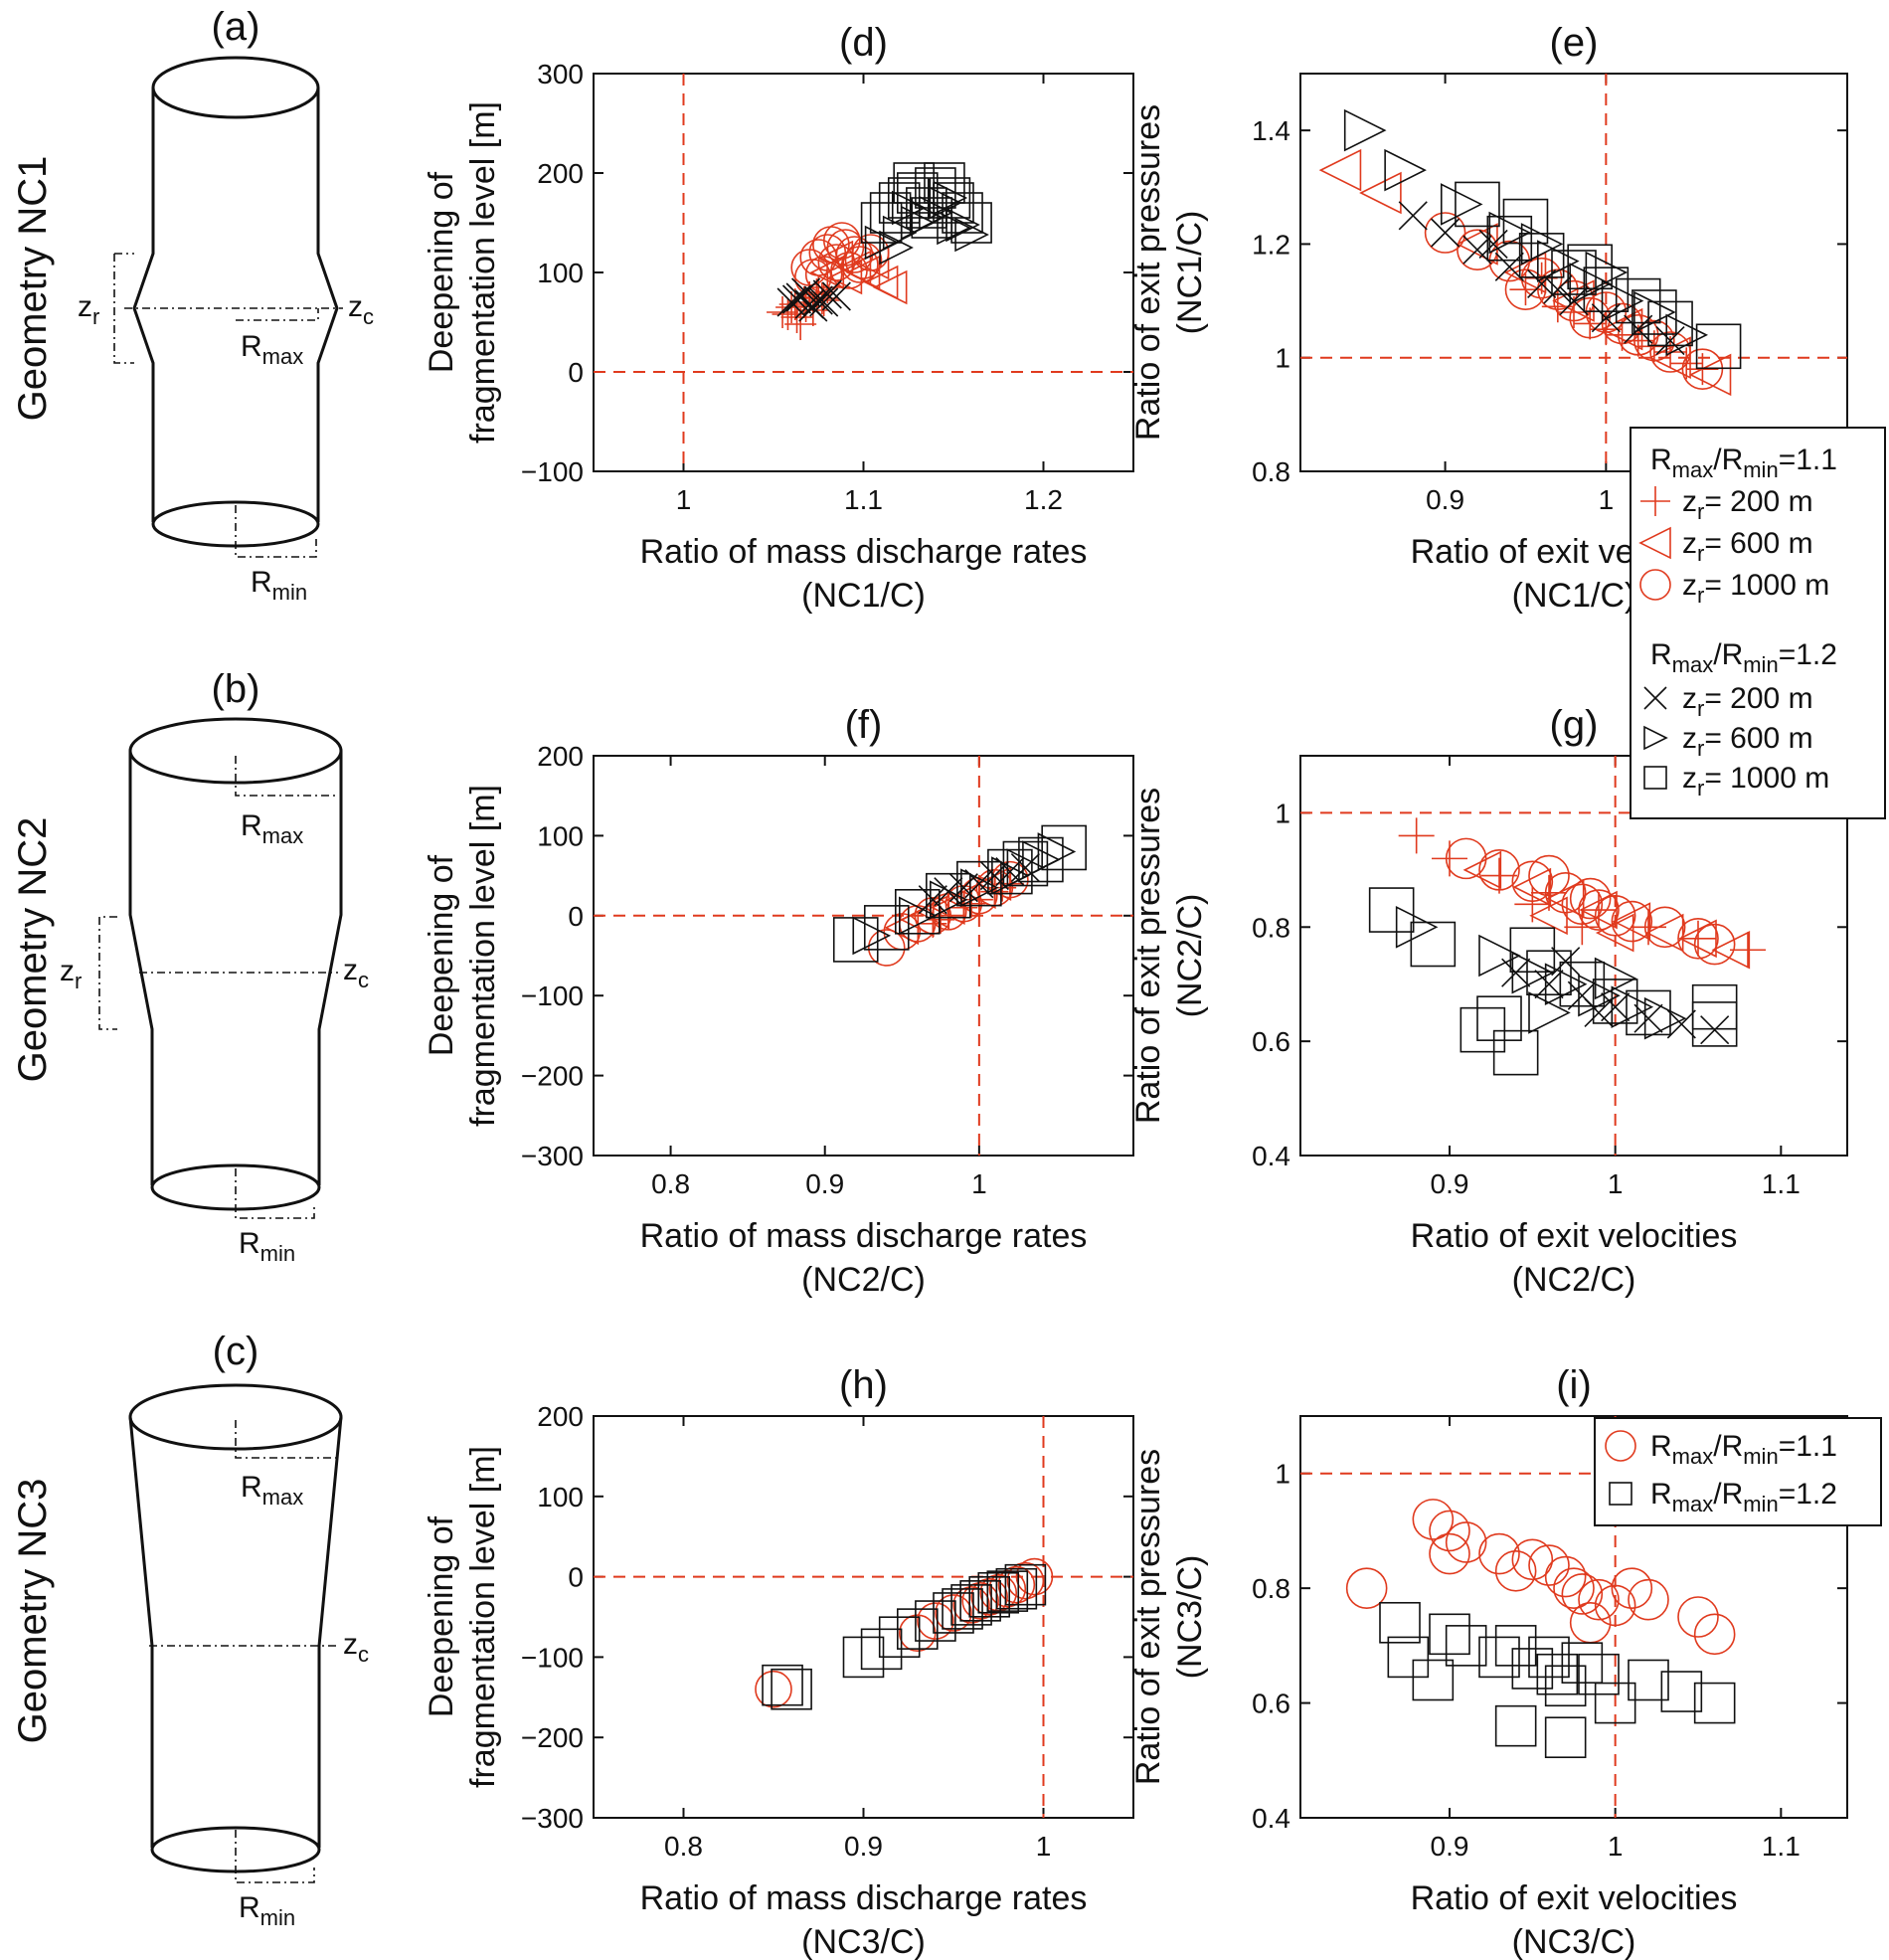 The height and width of the screenshot is (1960, 1889). What do you see at coordinates (863, 1385) in the screenshot?
I see `chart-title: (h)` at bounding box center [863, 1385].